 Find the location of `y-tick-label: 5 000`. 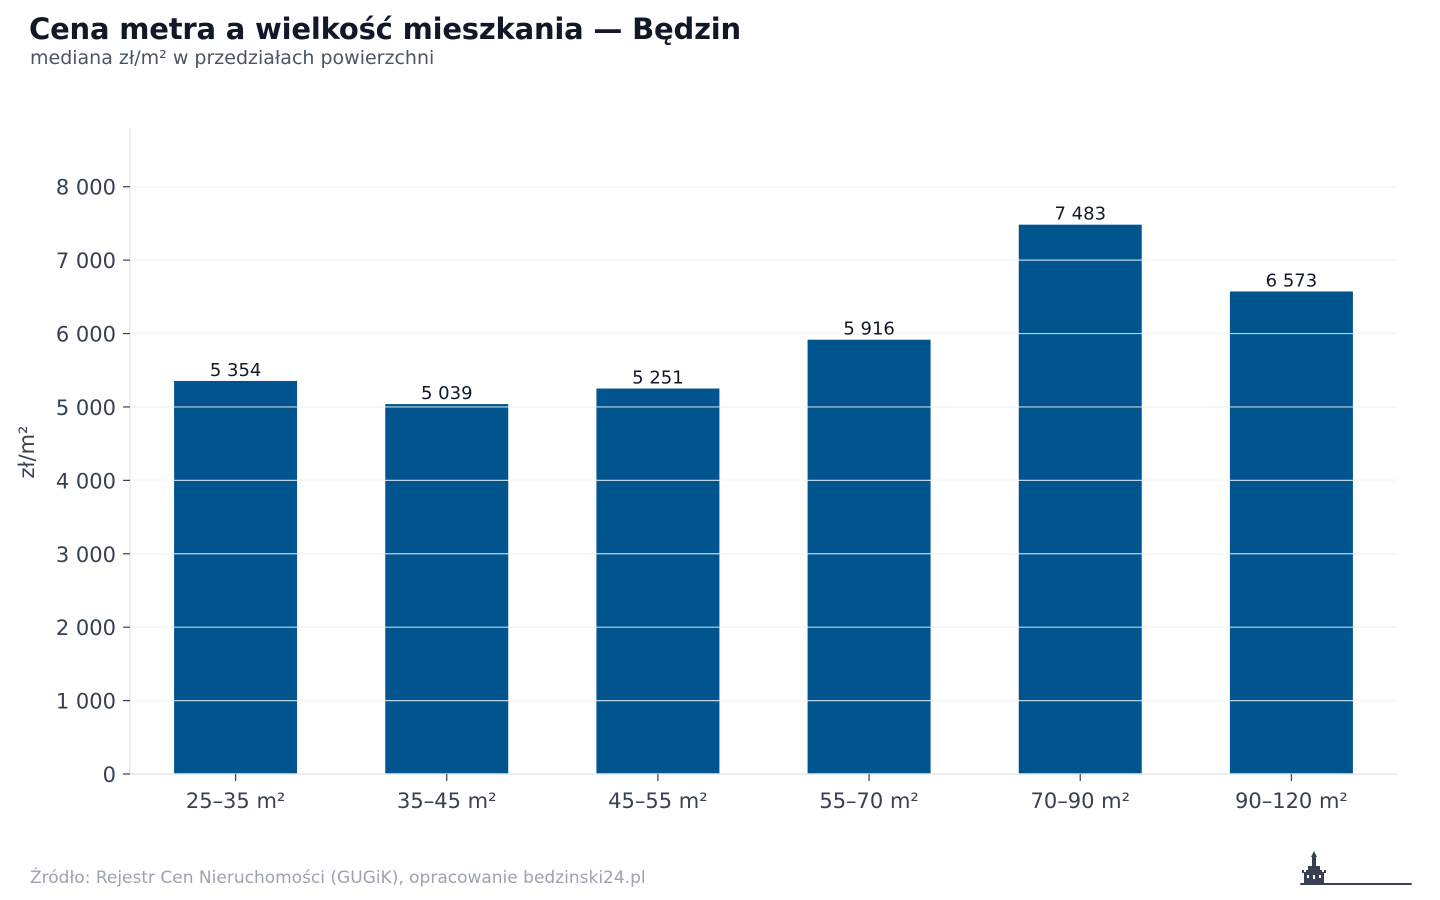

y-tick-label: 5 000 is located at coordinates (86, 408).